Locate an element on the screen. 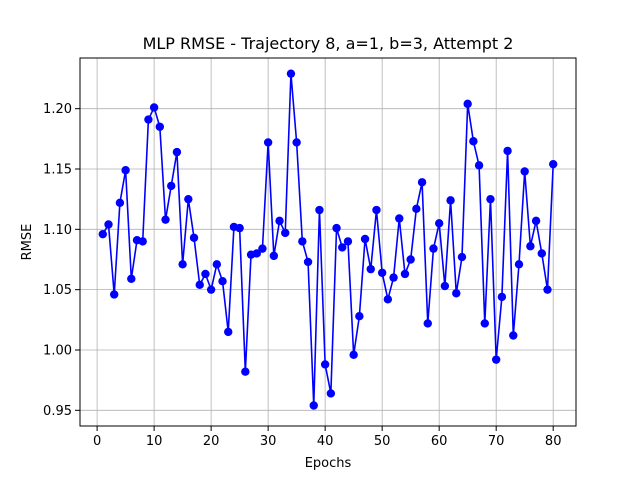 This screenshot has height=485, width=640. x-tick-label: 30 is located at coordinates (268, 441).